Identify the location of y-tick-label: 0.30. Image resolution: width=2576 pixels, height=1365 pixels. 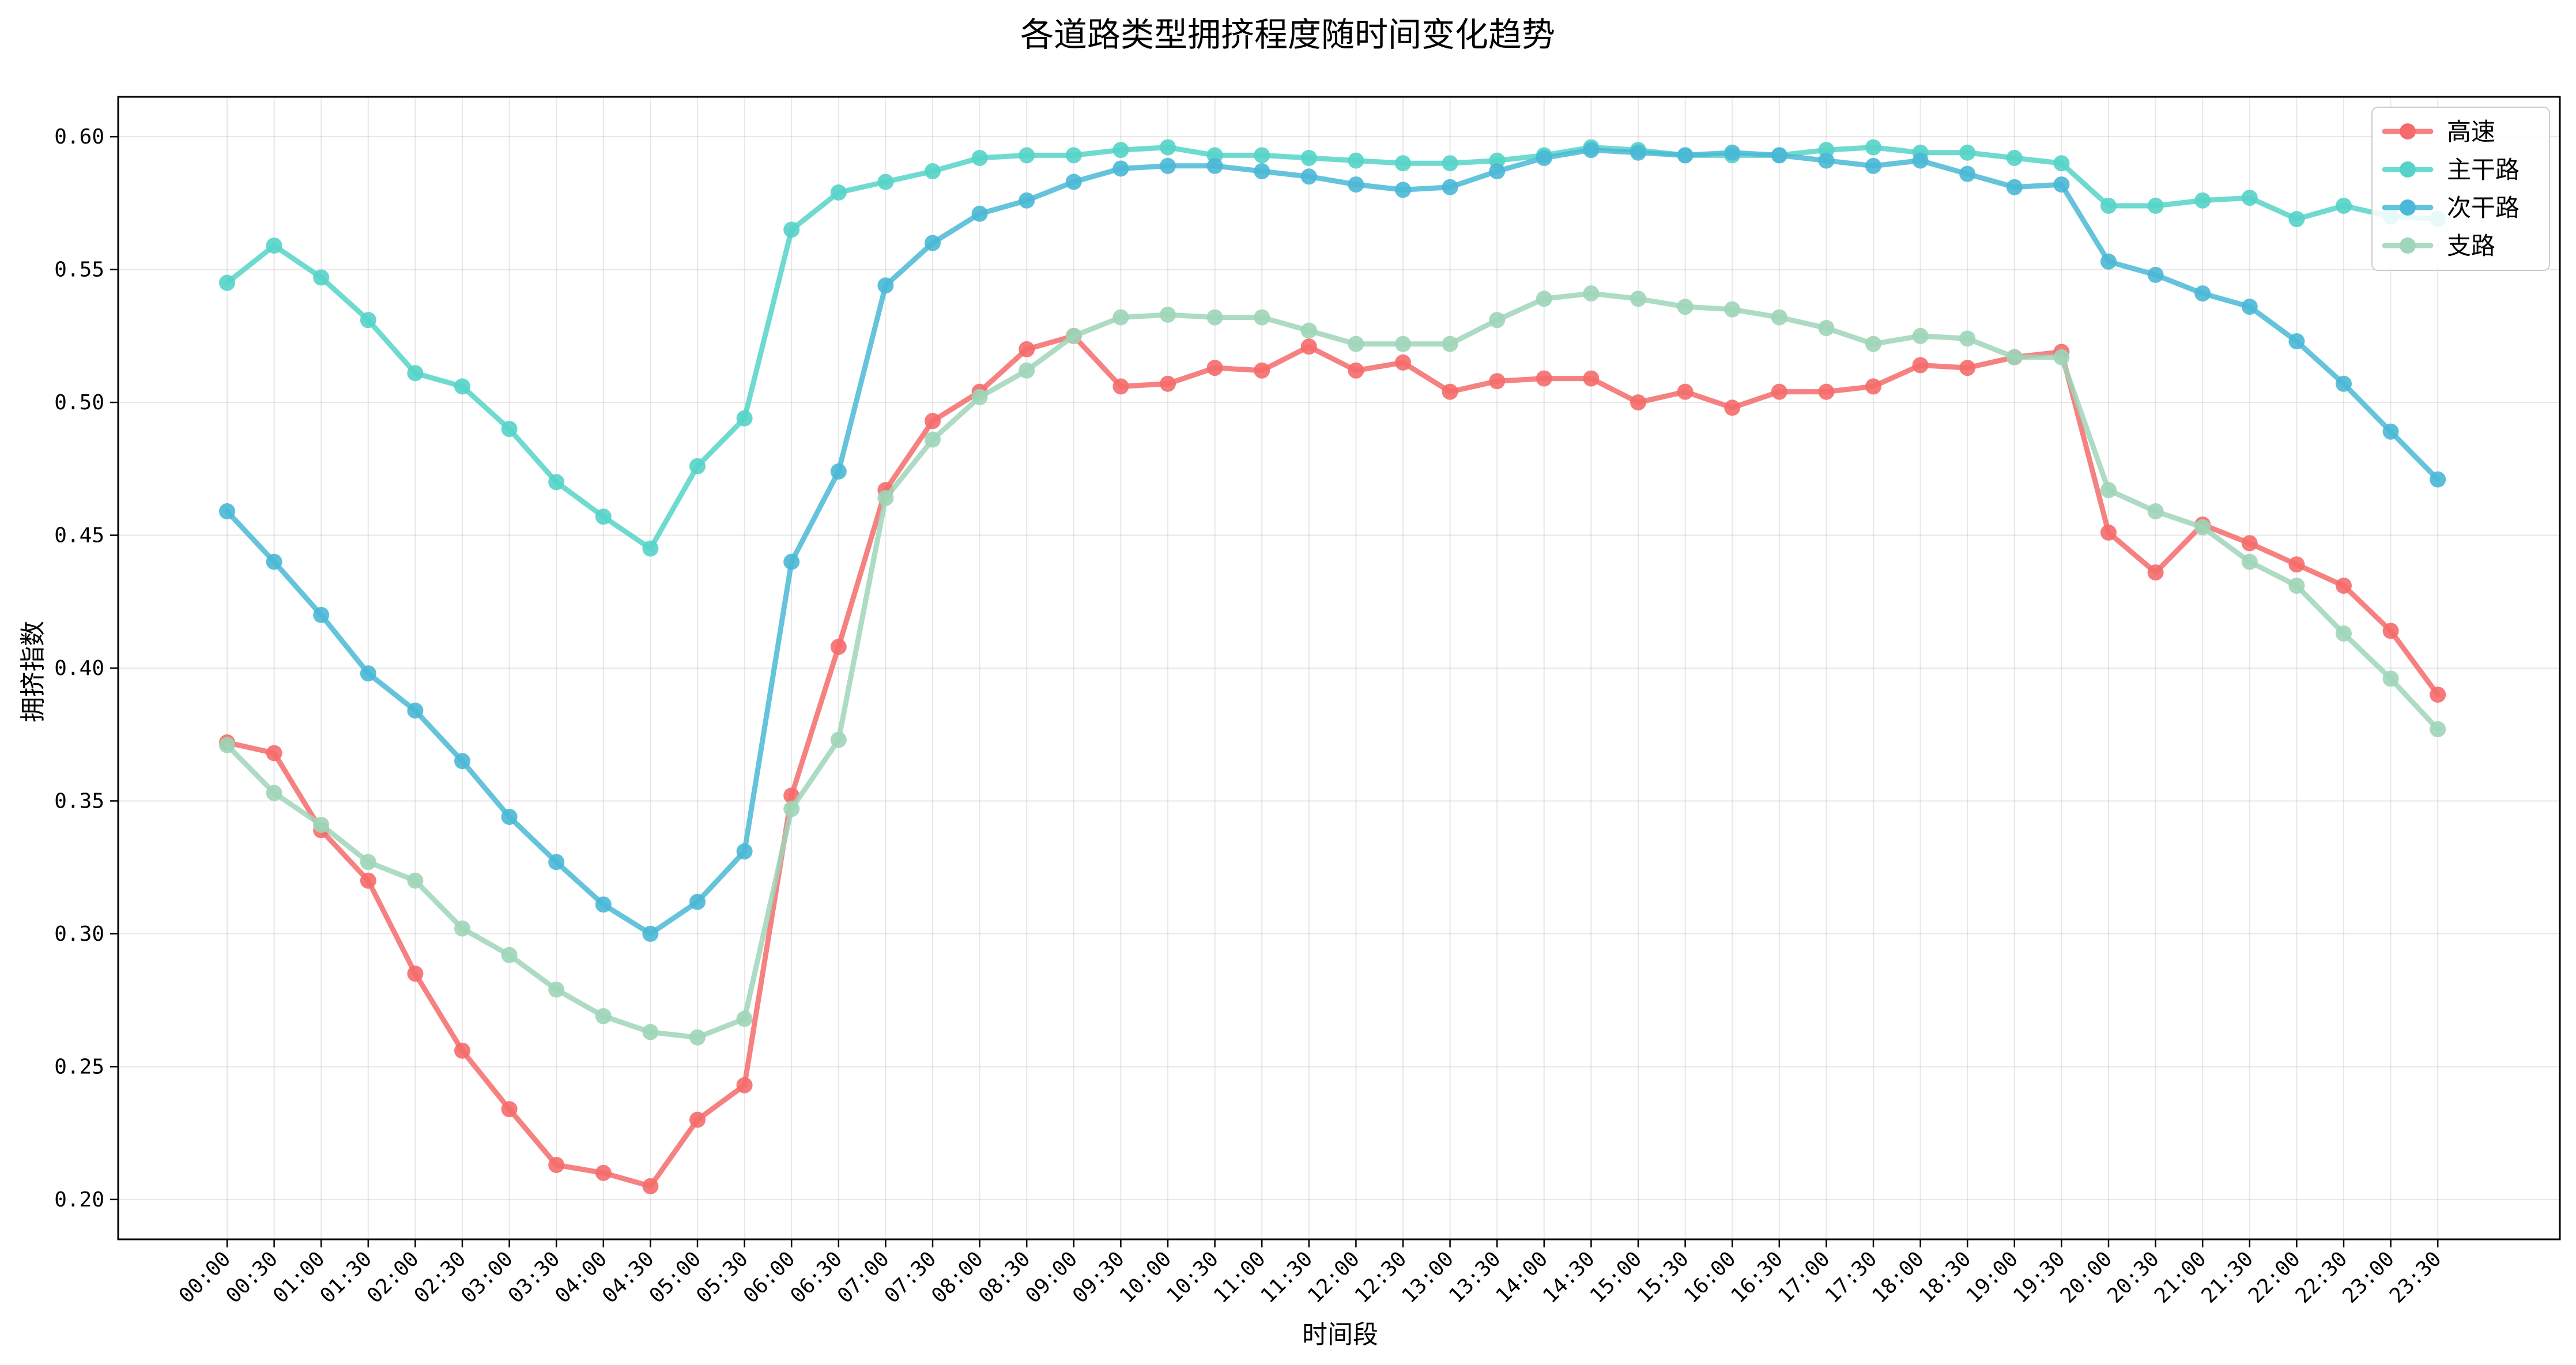
(79, 934).